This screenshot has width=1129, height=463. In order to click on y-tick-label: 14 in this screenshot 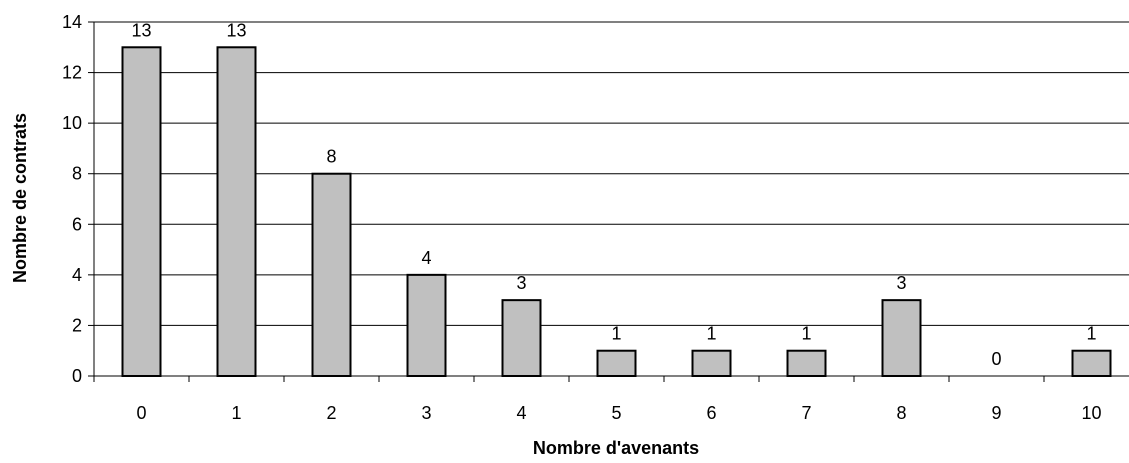, I will do `click(72, 22)`.